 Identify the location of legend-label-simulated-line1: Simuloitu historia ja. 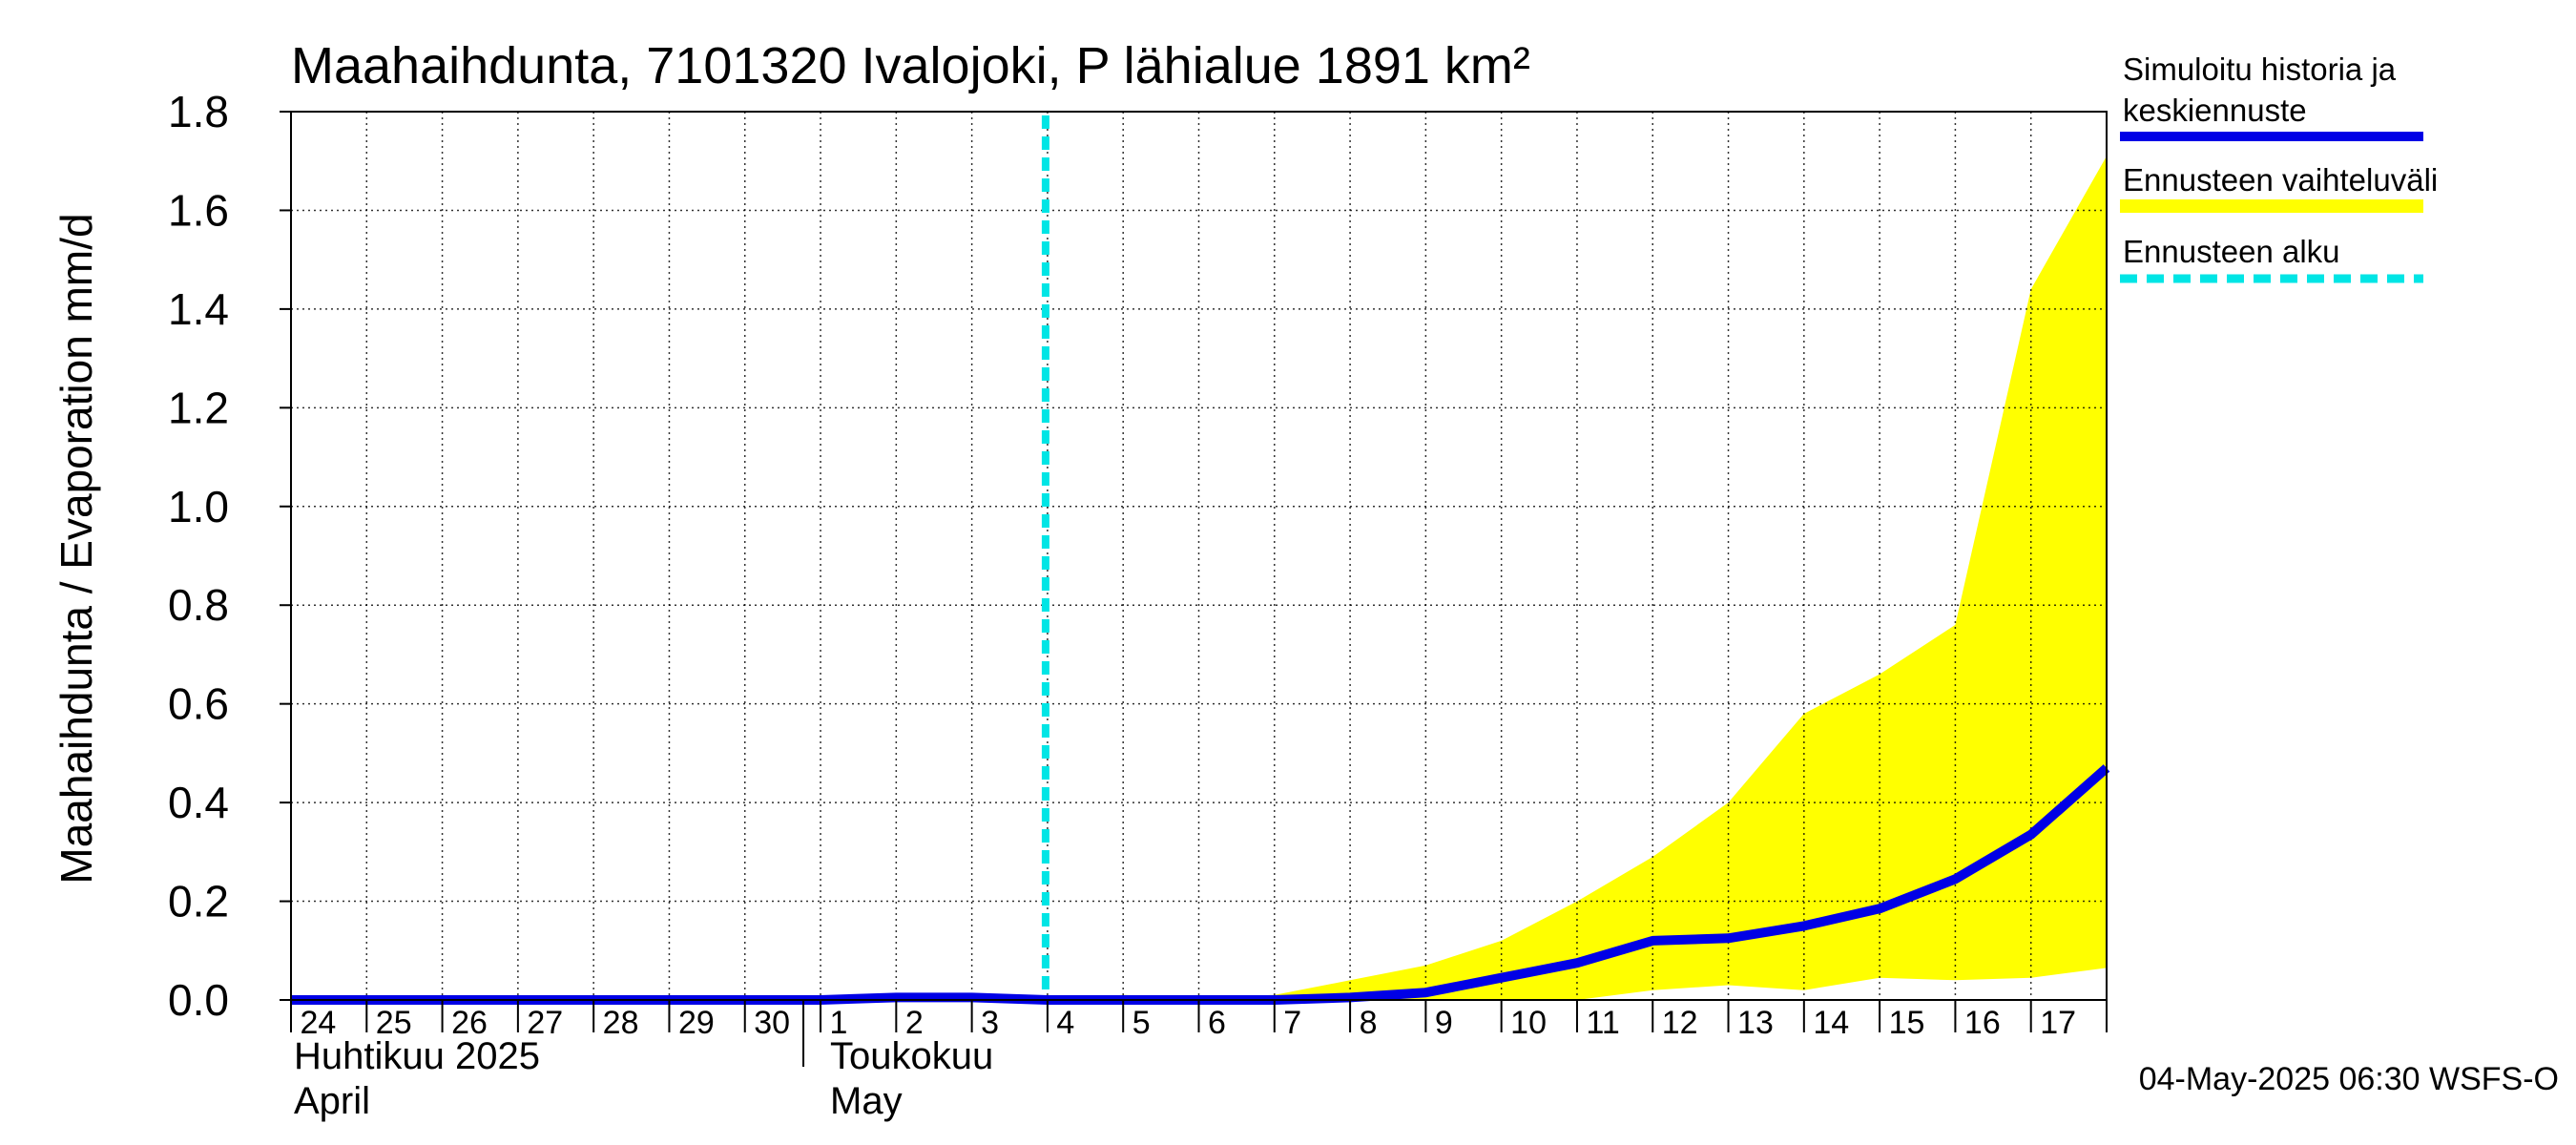
(2260, 69).